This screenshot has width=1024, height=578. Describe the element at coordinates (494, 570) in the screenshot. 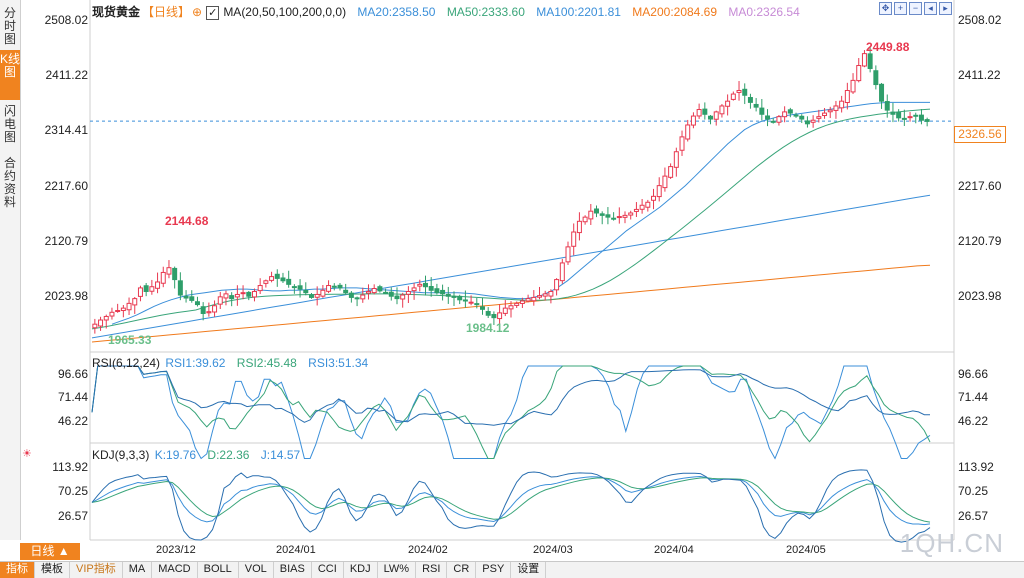

I see `tab-psy: PSY` at that location.